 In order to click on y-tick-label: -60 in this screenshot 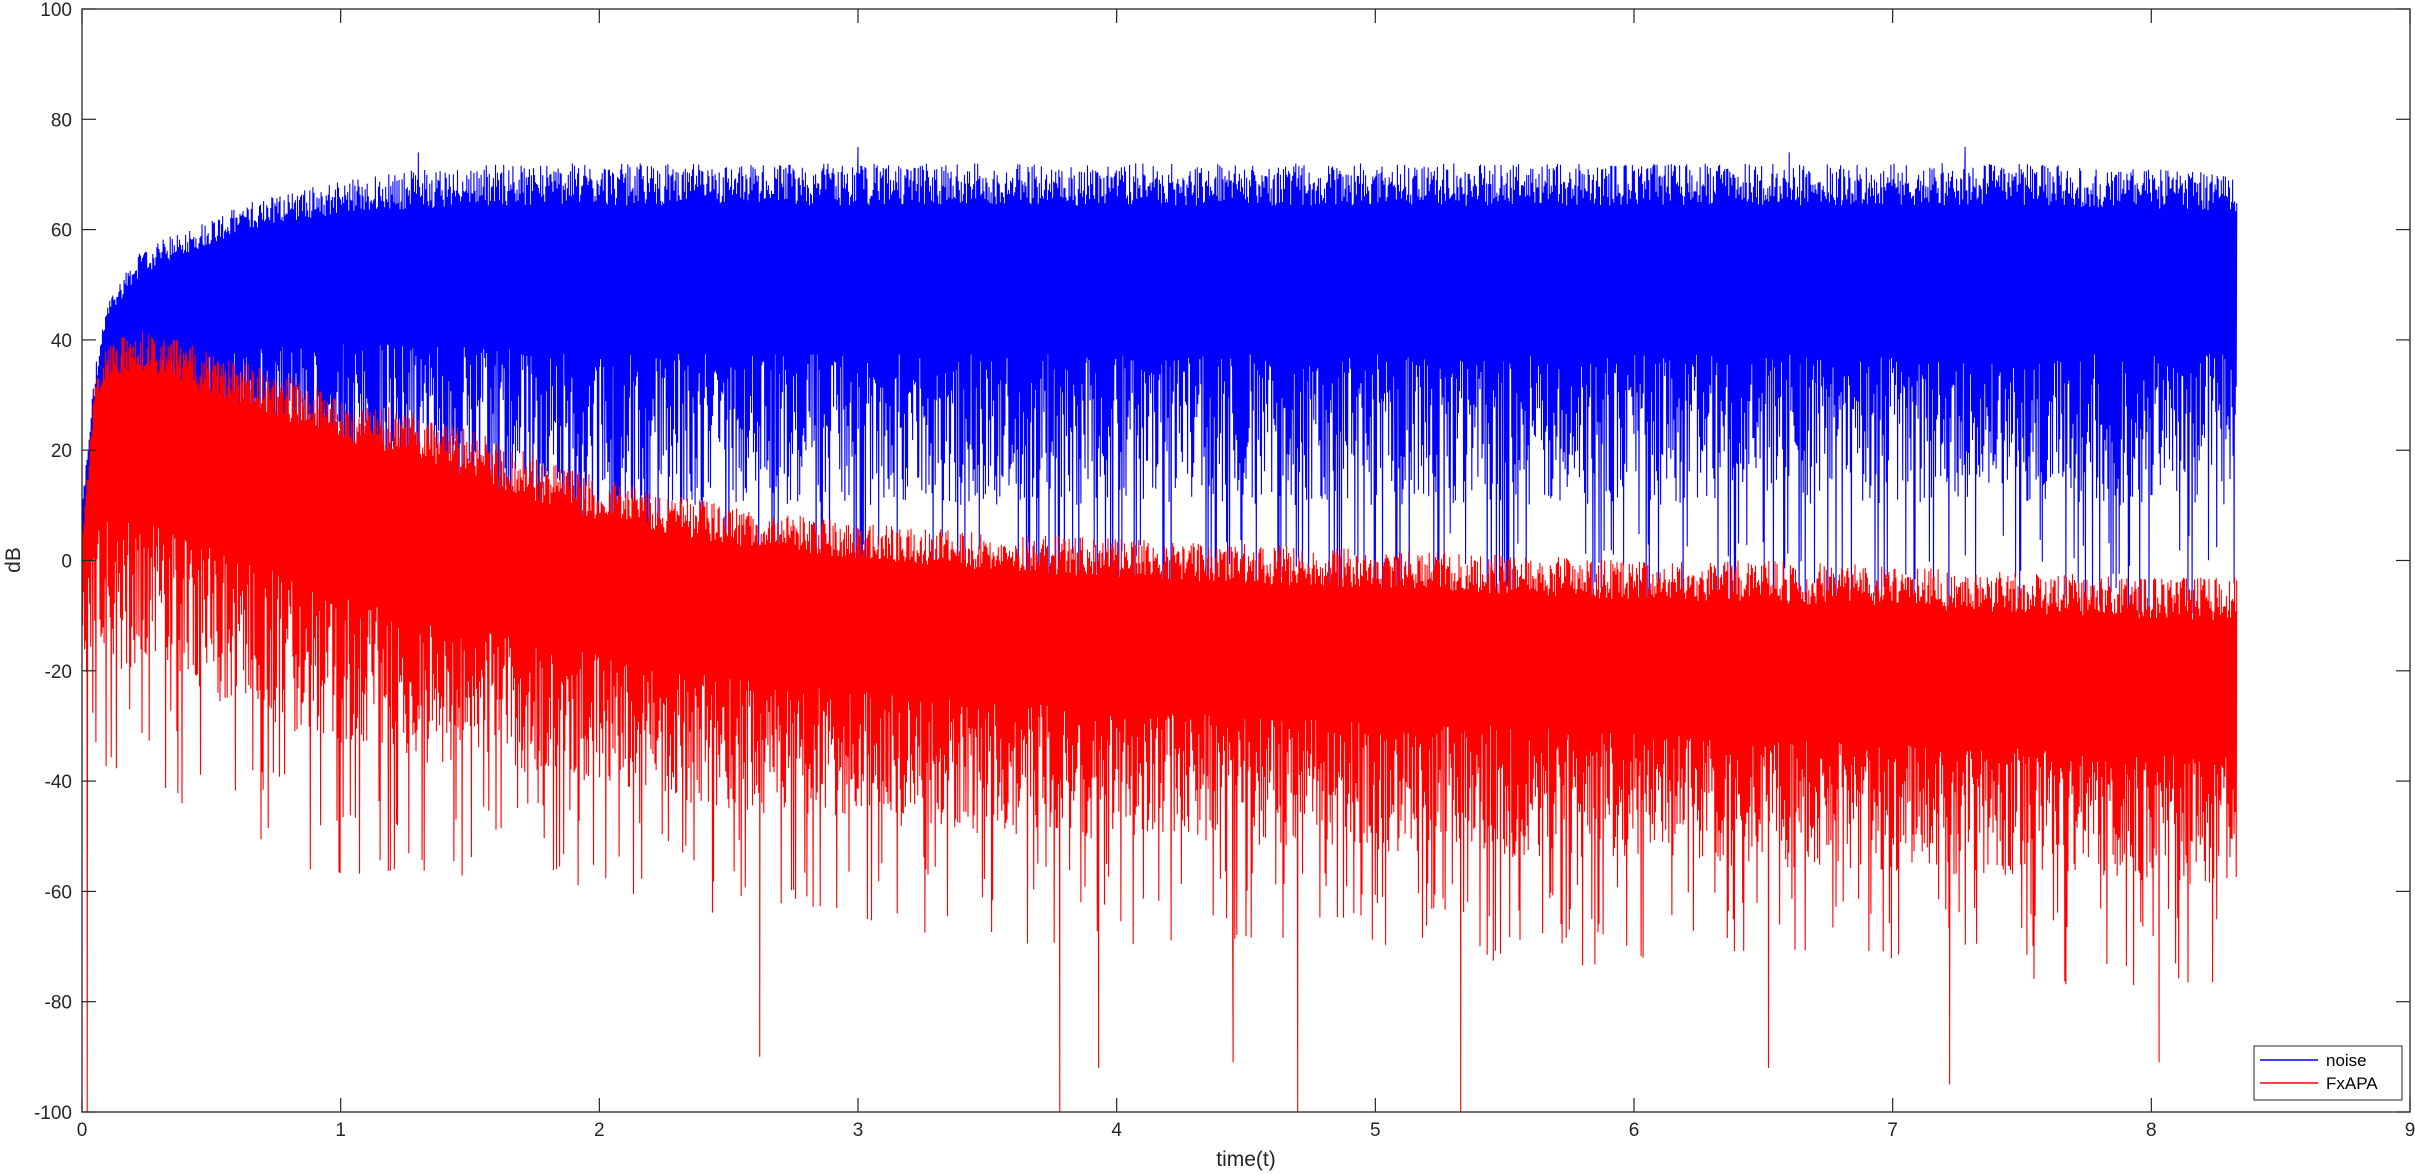, I will do `click(58, 892)`.